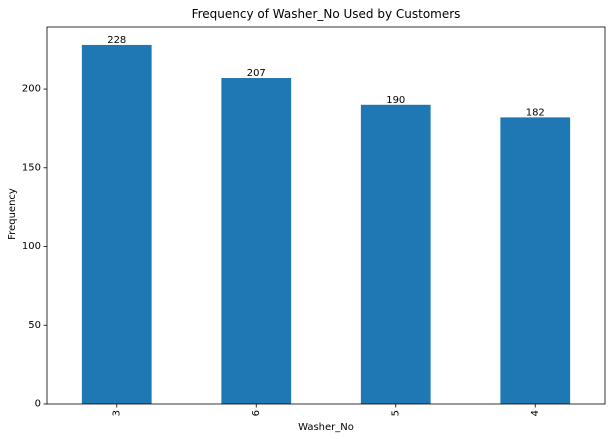 Image resolution: width=612 pixels, height=439 pixels. Describe the element at coordinates (326, 410) in the screenshot. I see `x-ticks-group: 3 6 5 4` at that location.